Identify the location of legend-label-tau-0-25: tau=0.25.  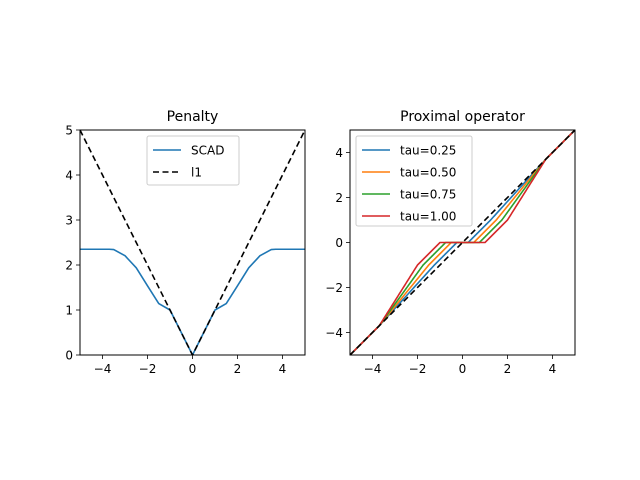
(428, 151).